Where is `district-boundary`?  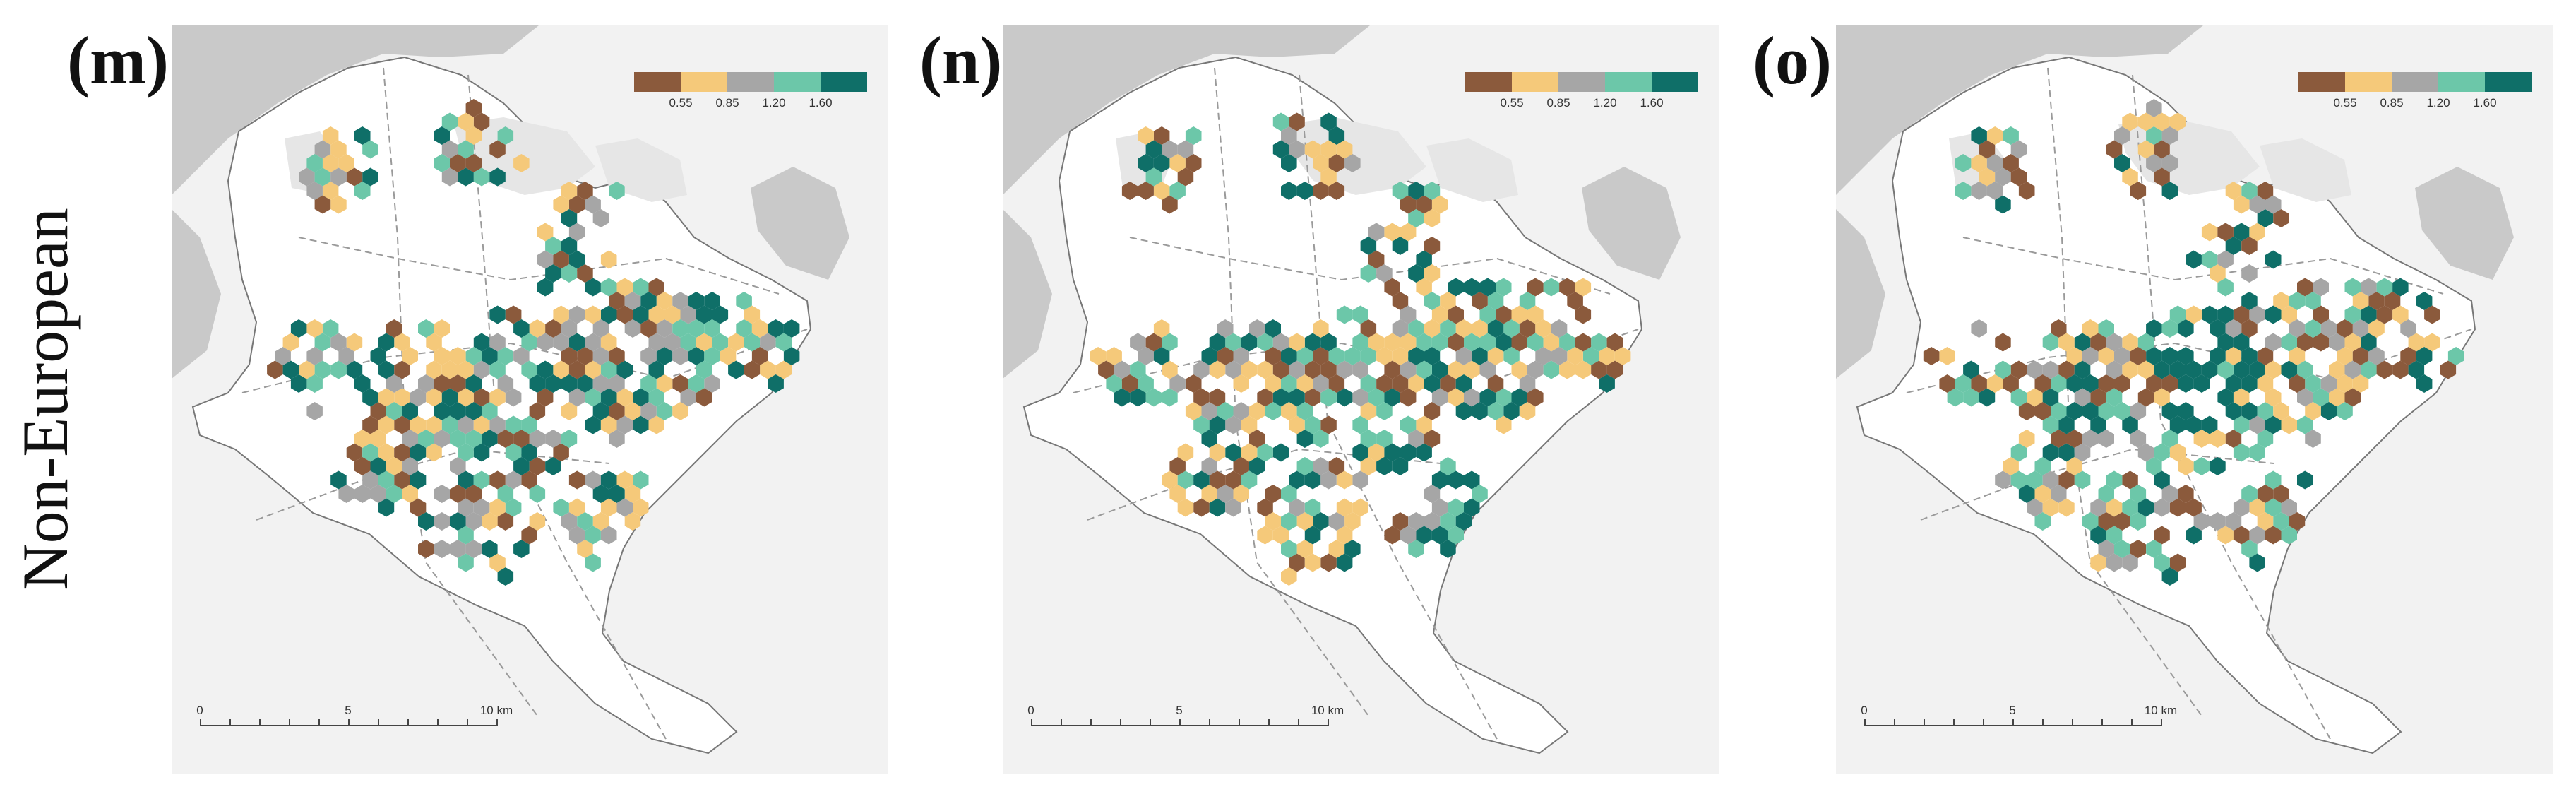 district-boundary is located at coordinates (1398, 407).